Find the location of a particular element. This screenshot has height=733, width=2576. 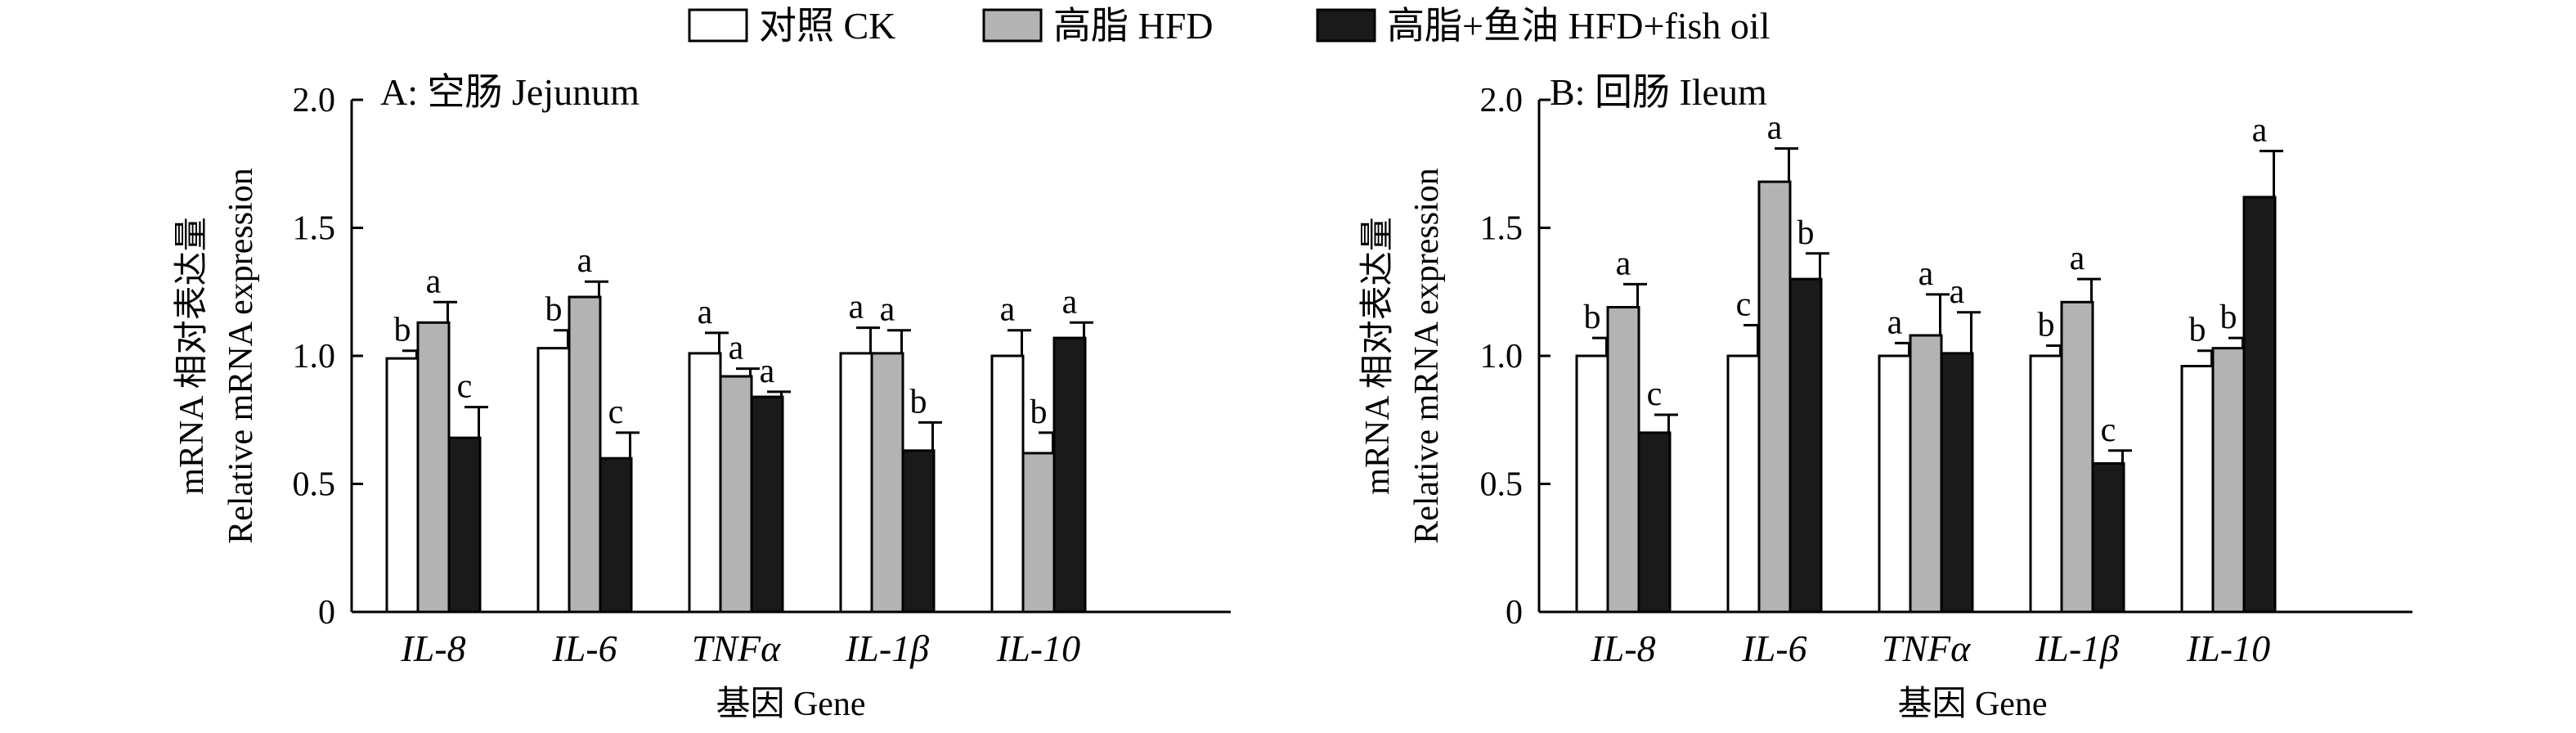

legend-label-1: 对照 CK is located at coordinates (827, 26).